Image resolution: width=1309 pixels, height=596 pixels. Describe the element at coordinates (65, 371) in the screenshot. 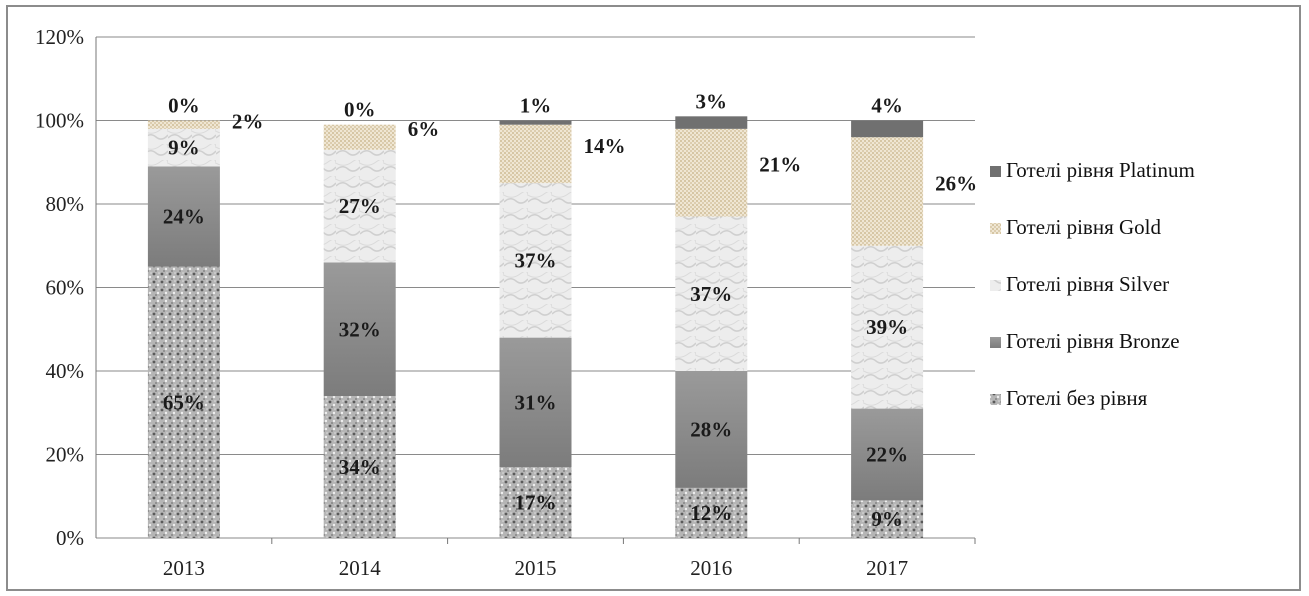

I see `y-tick-label: 40%` at that location.